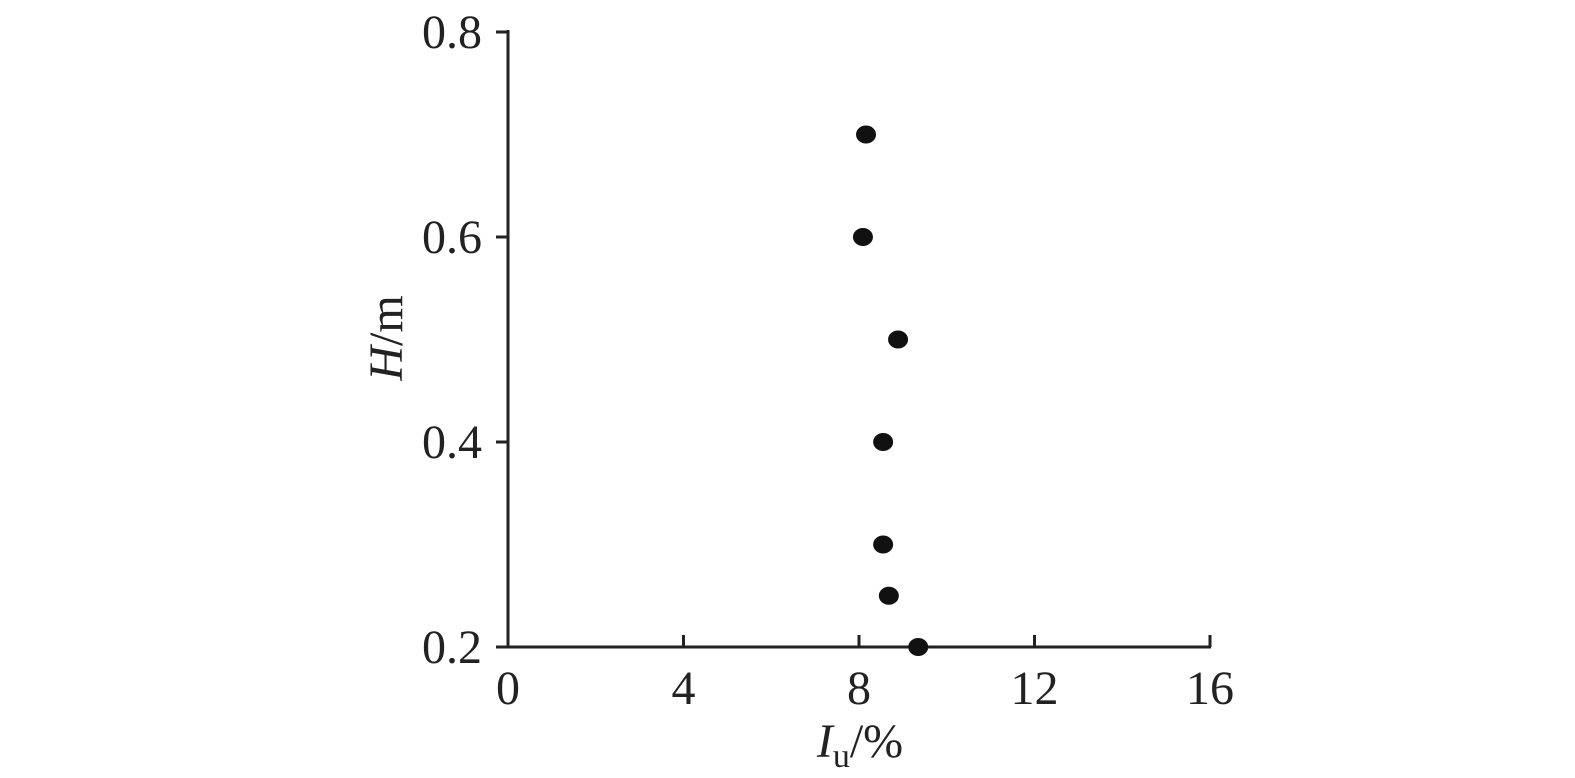  Describe the element at coordinates (452, 442) in the screenshot. I see `y-tick-label: 0.4` at that location.